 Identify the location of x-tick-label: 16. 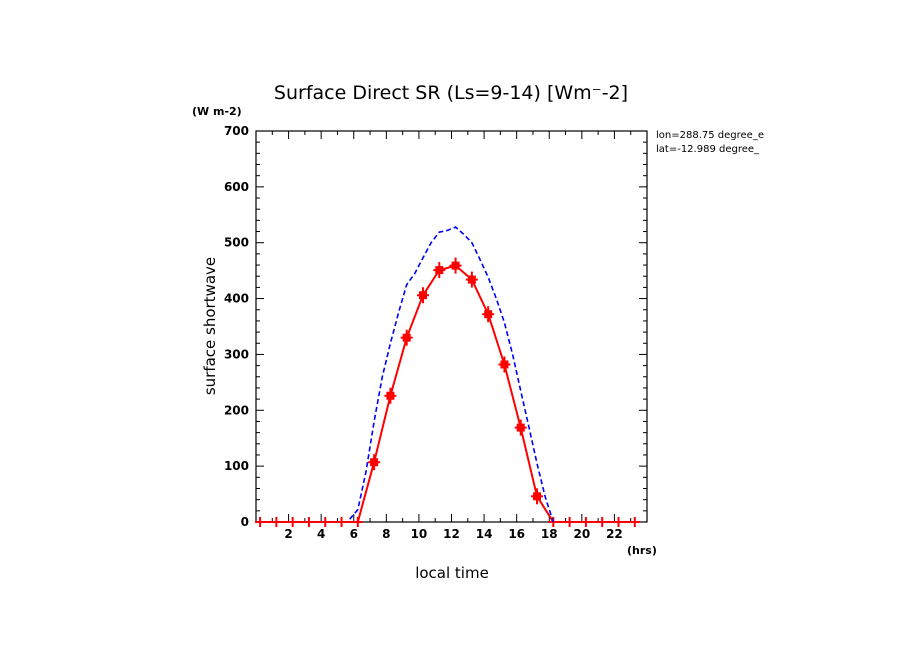
(516, 534).